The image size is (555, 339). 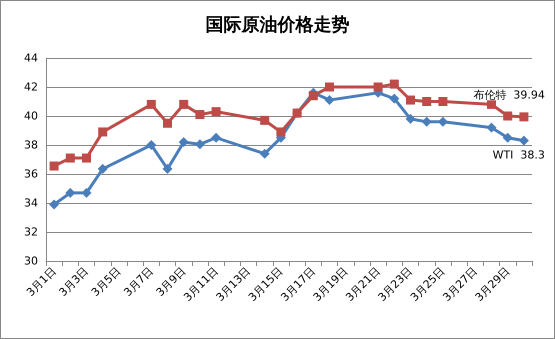 I want to click on x-tick-label: 3月5日, so click(x=106, y=282).